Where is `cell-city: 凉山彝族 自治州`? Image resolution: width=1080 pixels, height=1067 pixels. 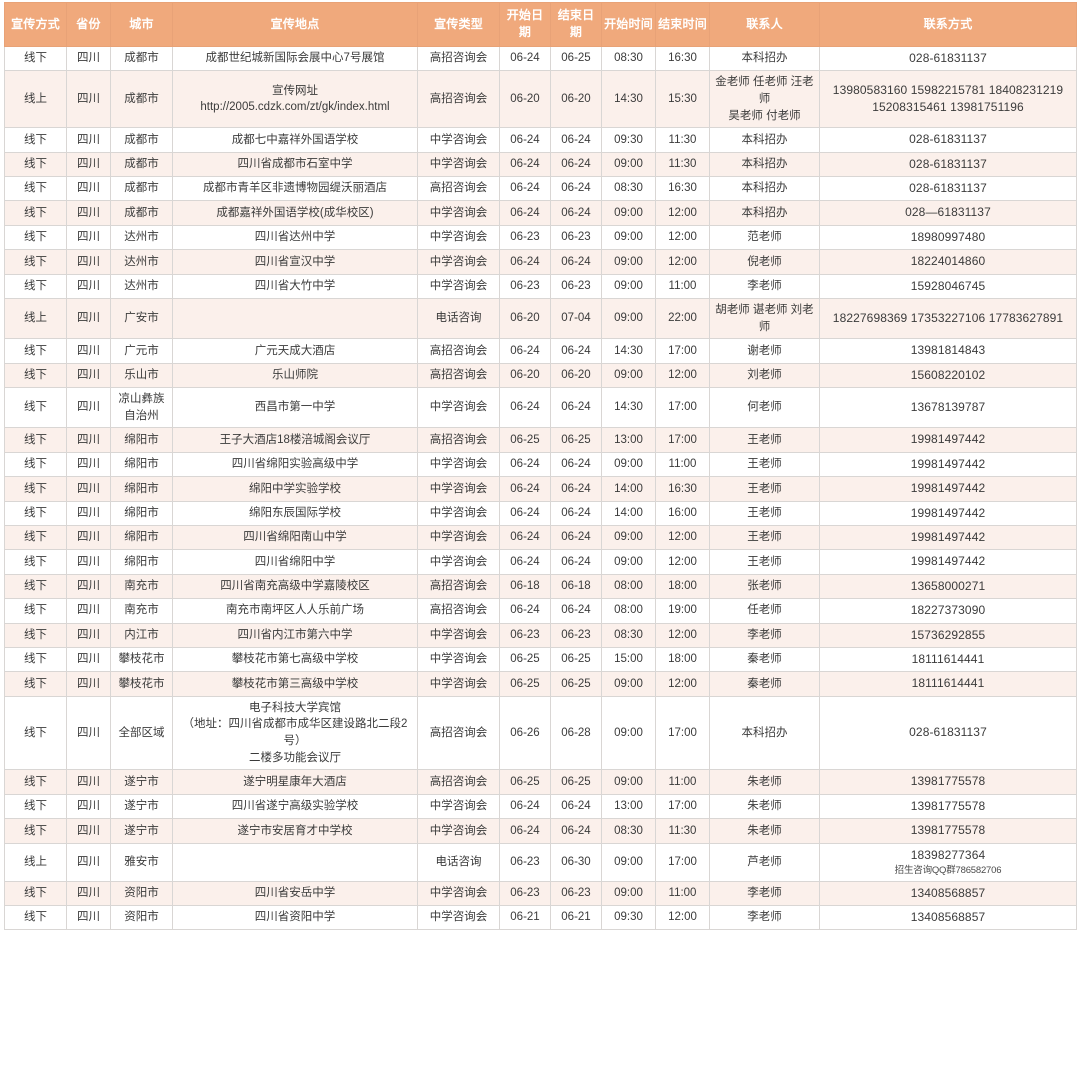
cell-city: 凉山彝族 自治州 is located at coordinates (141, 408).